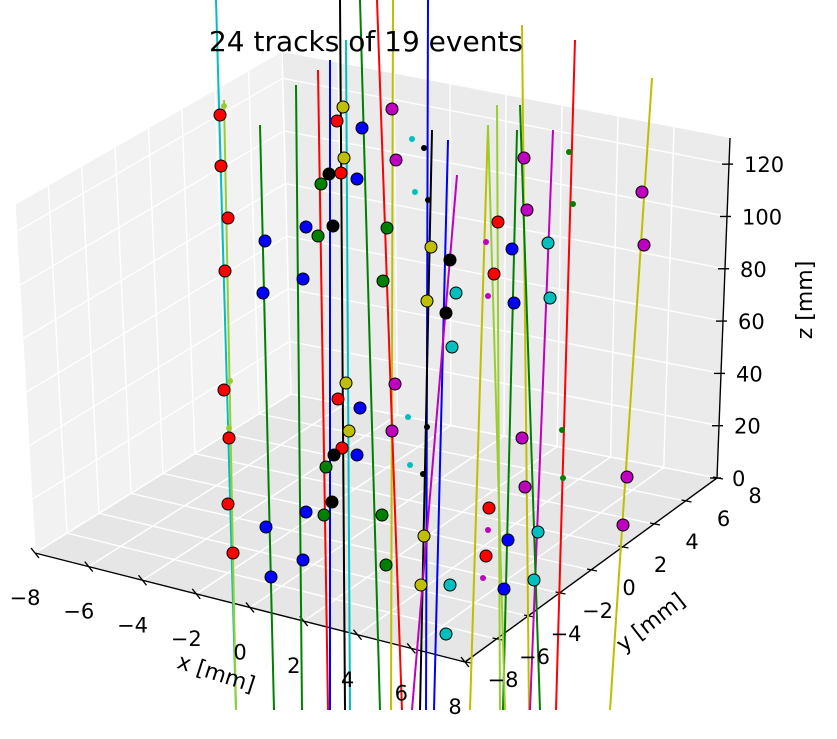  Describe the element at coordinates (660, 565) in the screenshot. I see `y-tick-label: 2` at that location.